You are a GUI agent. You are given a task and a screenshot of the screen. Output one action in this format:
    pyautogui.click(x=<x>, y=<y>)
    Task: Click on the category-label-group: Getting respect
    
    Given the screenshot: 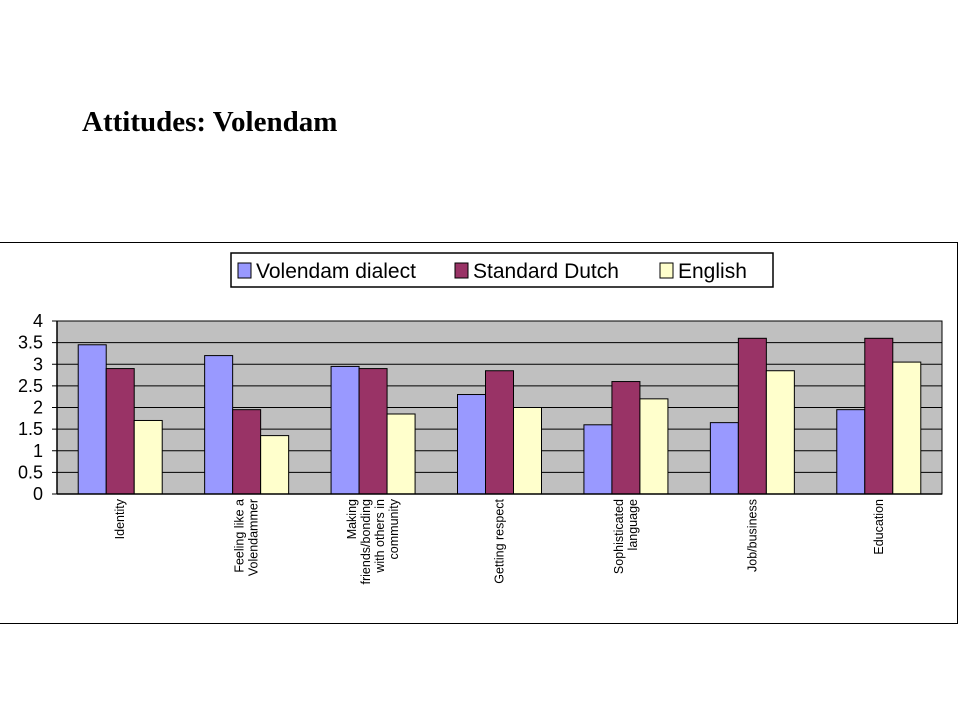 What is the action you would take?
    pyautogui.click(x=500, y=540)
    